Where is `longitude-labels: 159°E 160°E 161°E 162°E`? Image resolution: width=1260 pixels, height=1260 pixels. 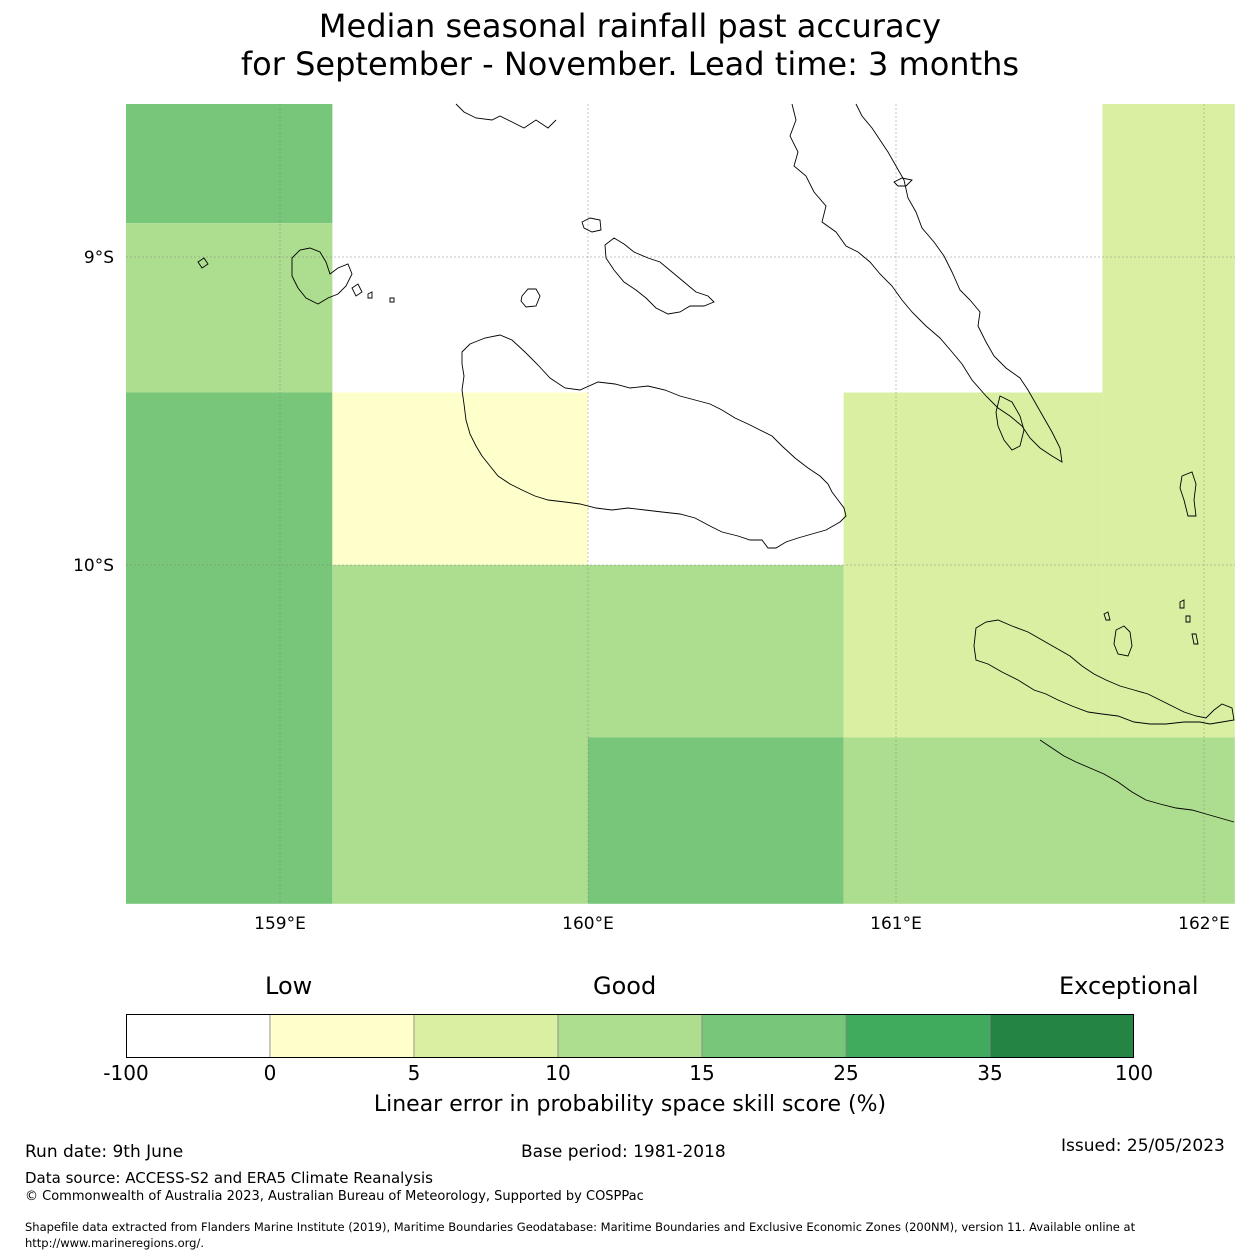 longitude-labels: 159°E 160°E 161°E 162°E is located at coordinates (742, 924).